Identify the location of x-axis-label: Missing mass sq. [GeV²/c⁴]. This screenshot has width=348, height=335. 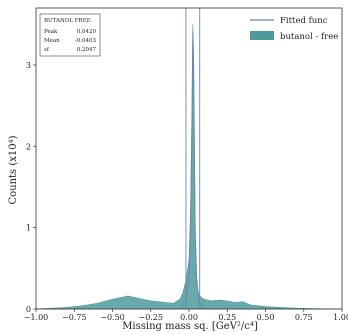
(190, 326).